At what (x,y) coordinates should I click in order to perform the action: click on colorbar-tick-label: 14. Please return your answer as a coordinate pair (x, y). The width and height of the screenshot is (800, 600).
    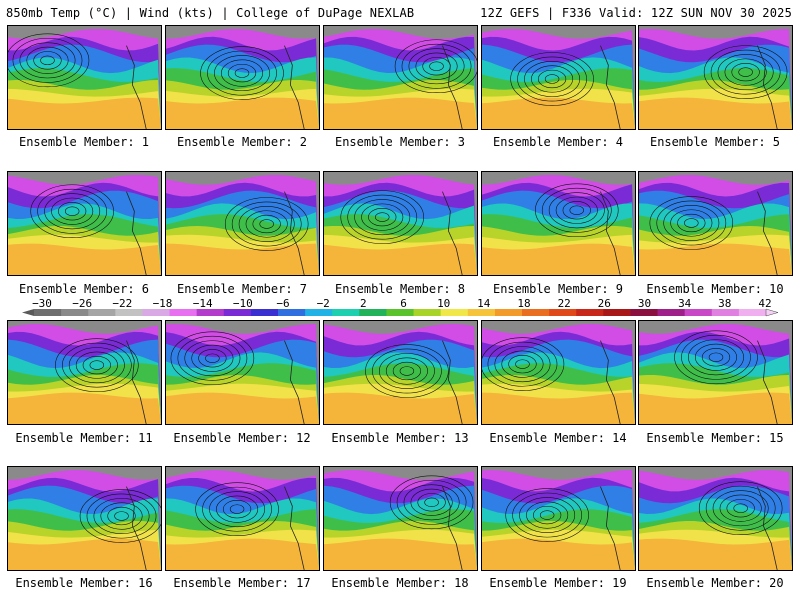
    Looking at the image, I should click on (484, 303).